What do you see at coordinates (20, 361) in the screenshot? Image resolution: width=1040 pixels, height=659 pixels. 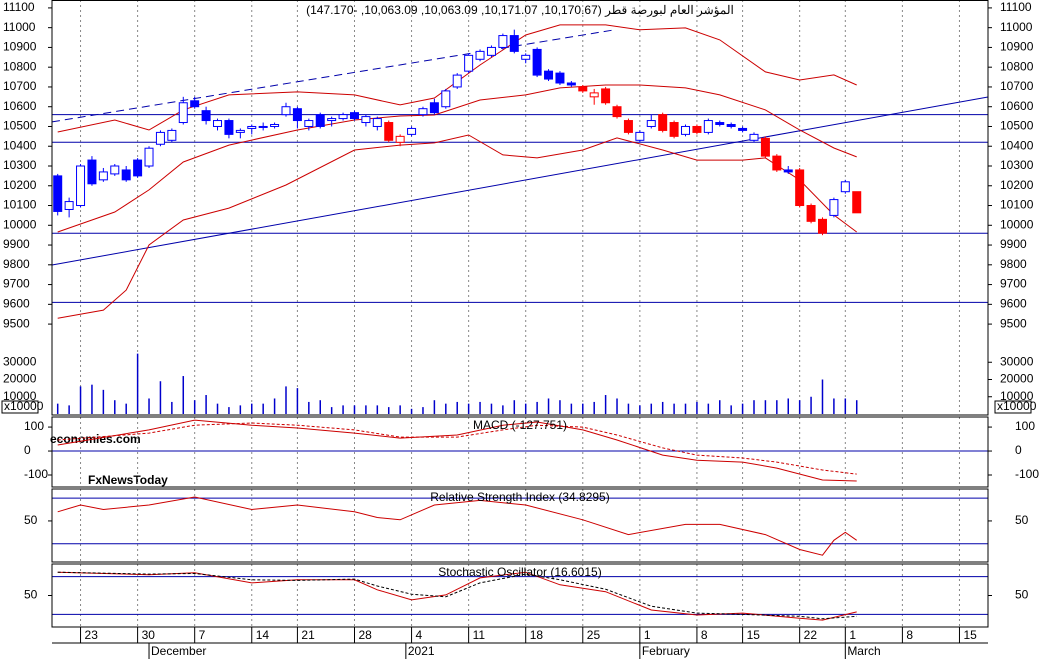 I see `volume-tick-label: 30000` at bounding box center [20, 361].